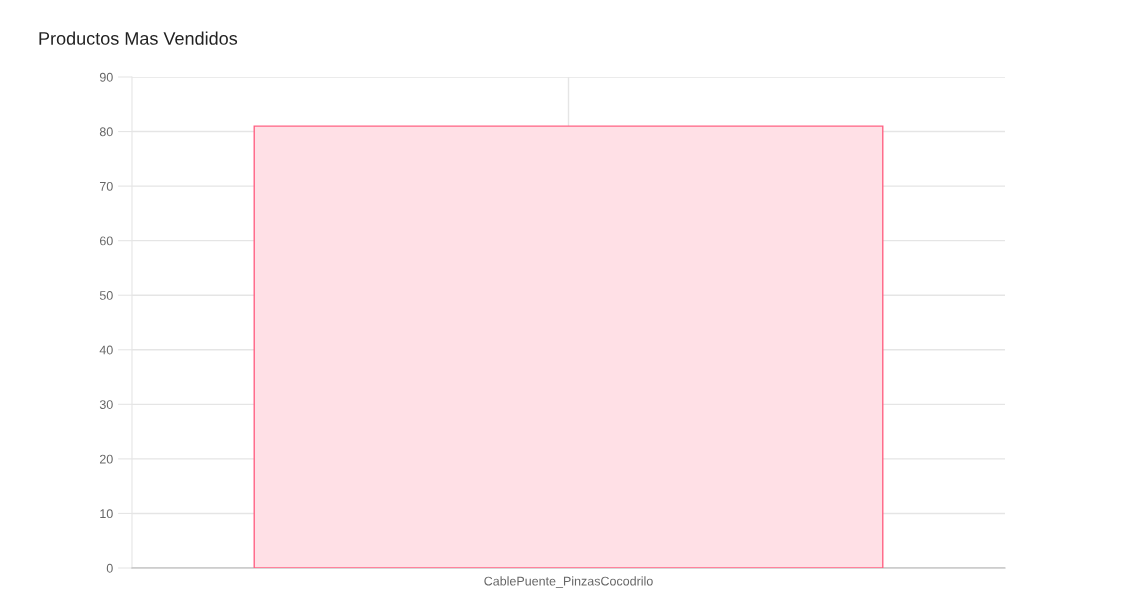 The width and height of the screenshot is (1143, 600). I want to click on y-tick-label: 70, so click(106, 186).